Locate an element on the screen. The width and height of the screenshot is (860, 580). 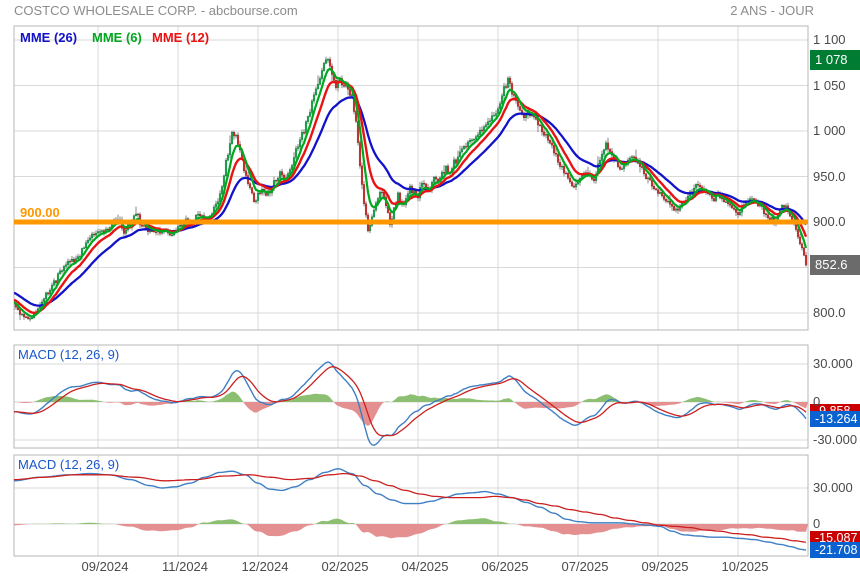
x-axis-label: 09/2025 is located at coordinates (665, 566).